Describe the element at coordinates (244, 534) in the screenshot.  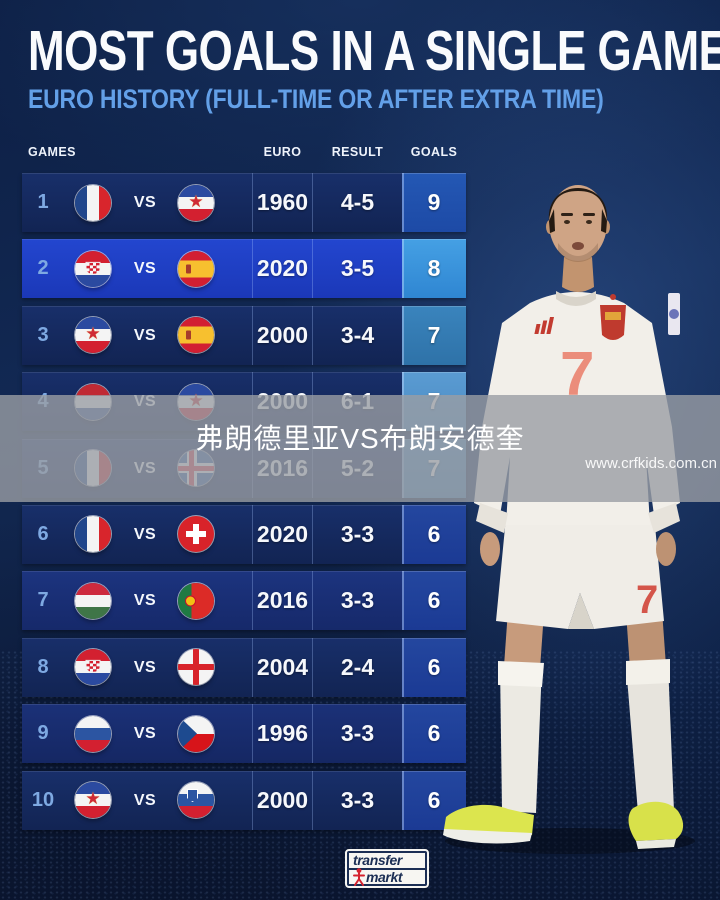
I see `table-row: 6 VS 2020 3-3 6` at that location.